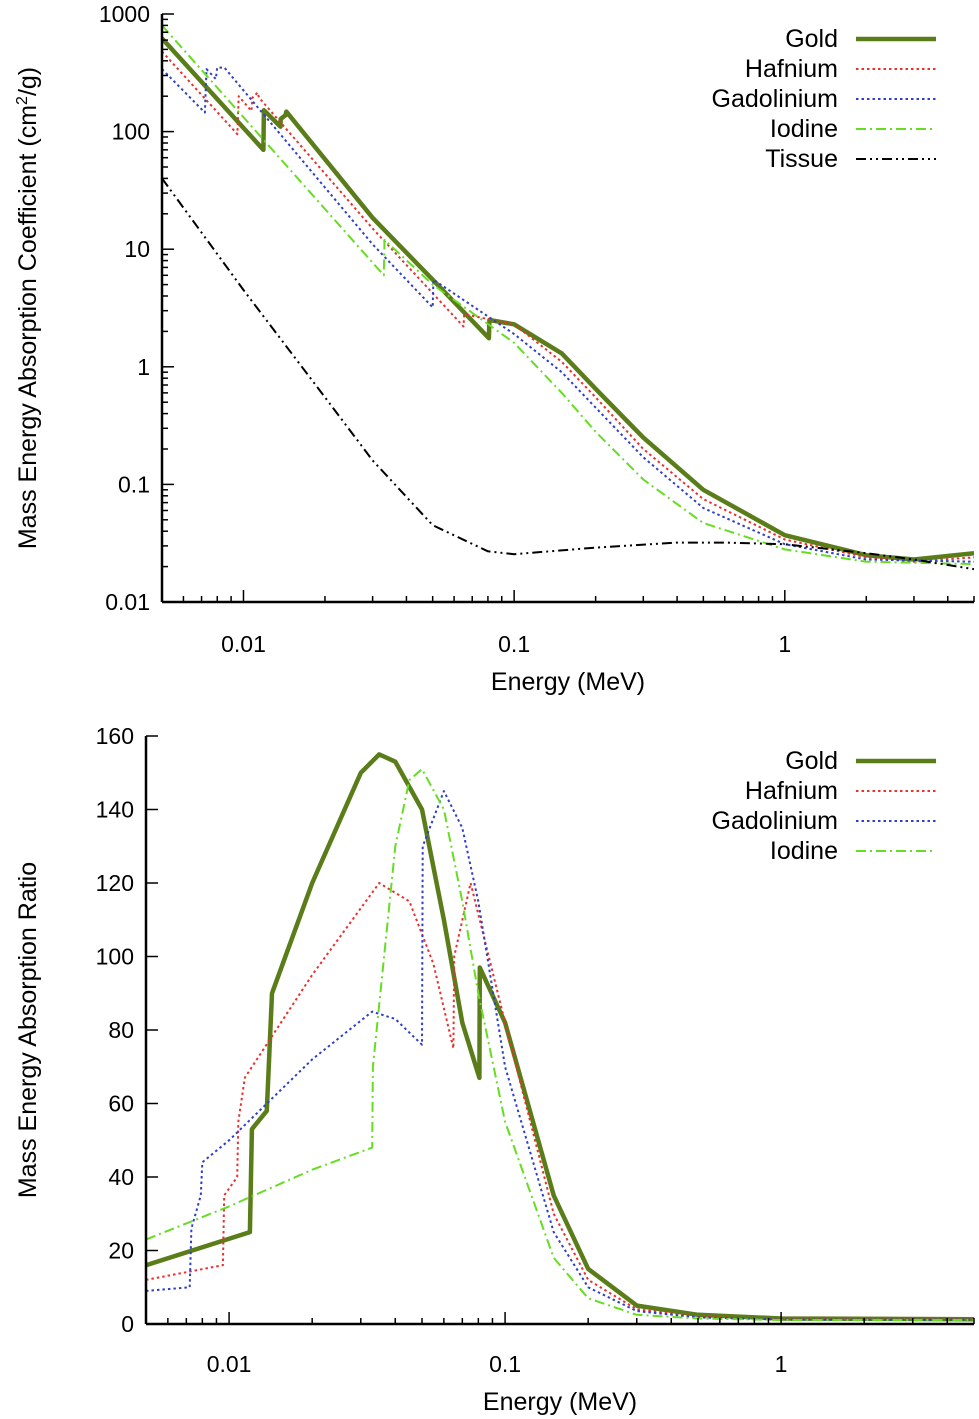  I want to click on y-tick-label: 10, so click(137, 249).